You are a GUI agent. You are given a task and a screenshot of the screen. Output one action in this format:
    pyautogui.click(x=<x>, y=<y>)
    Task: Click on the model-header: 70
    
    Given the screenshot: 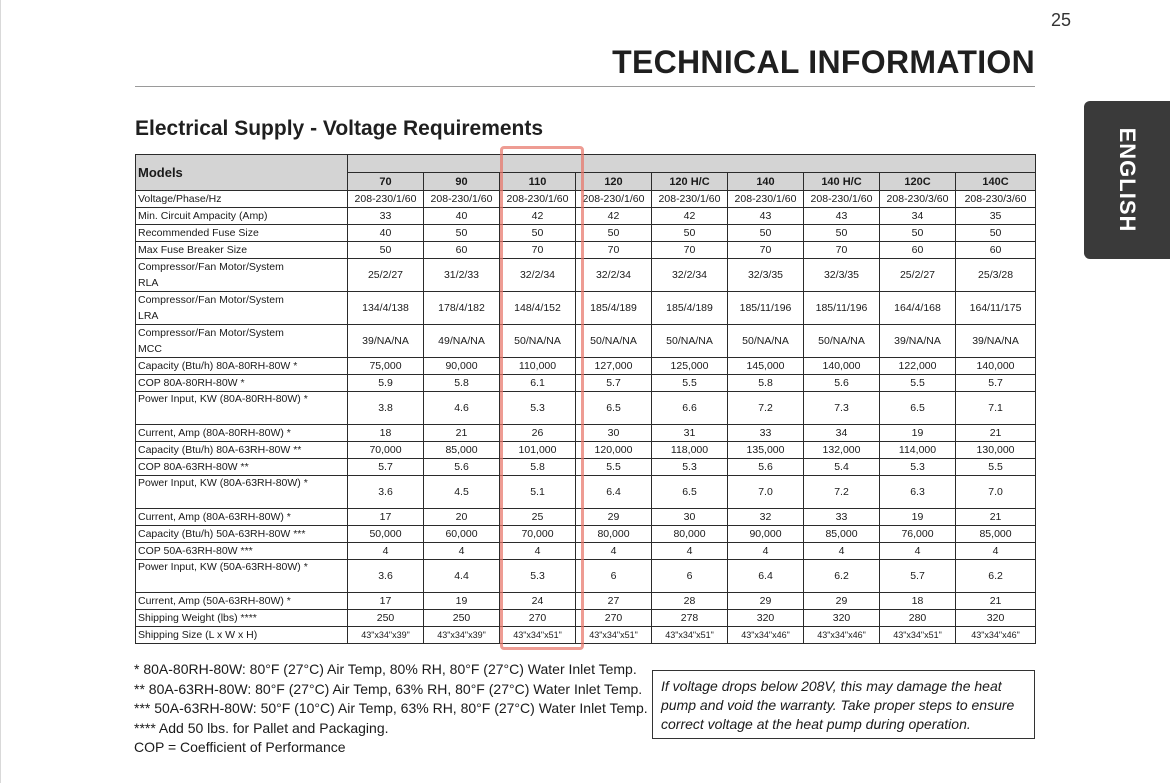 What is the action you would take?
    pyautogui.click(x=385, y=181)
    